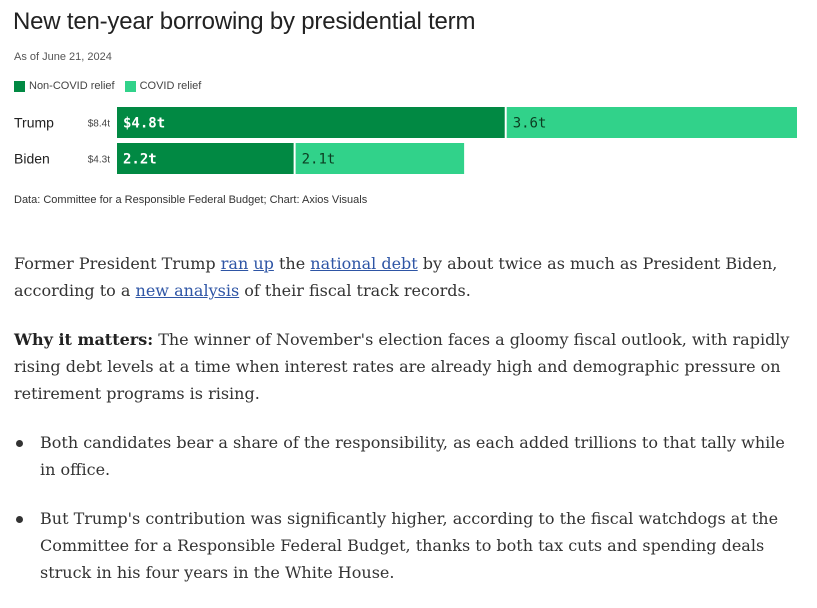  What do you see at coordinates (32, 159) in the screenshot?
I see `category-label-biden: Biden` at bounding box center [32, 159].